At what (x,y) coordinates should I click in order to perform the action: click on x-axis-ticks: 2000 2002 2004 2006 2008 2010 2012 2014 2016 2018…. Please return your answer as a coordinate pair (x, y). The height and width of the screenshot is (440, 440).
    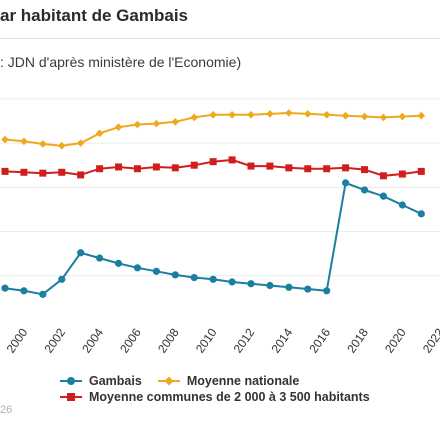
    Looking at the image, I should click on (222, 340).